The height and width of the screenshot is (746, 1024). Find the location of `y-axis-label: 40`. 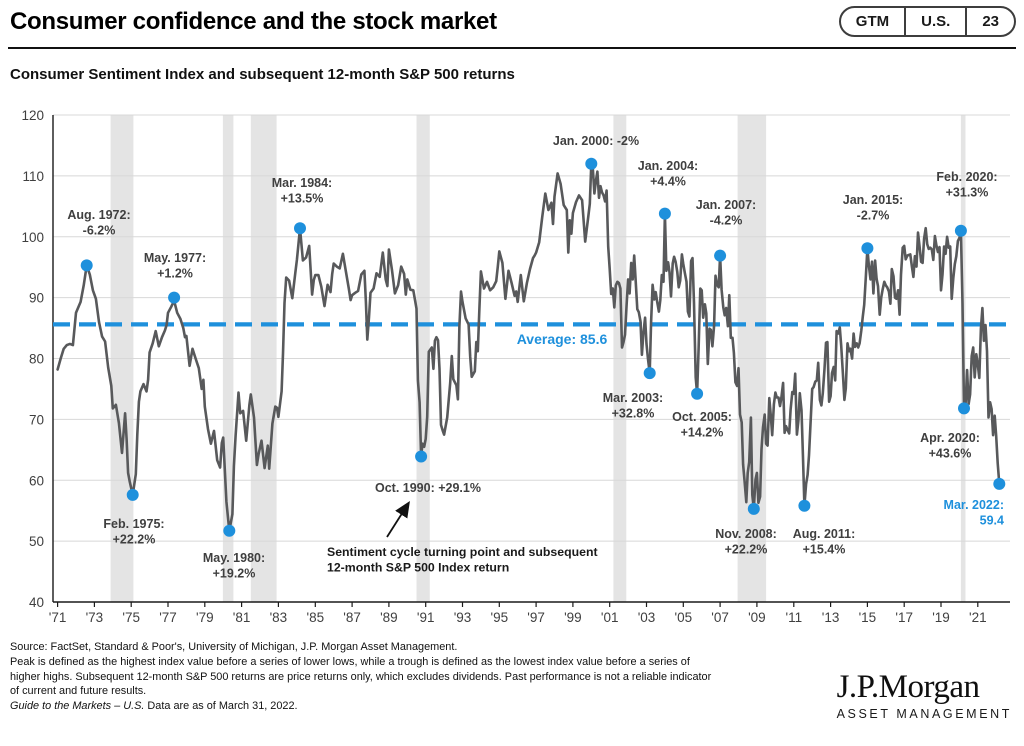

y-axis-label: 40 is located at coordinates (36, 602).